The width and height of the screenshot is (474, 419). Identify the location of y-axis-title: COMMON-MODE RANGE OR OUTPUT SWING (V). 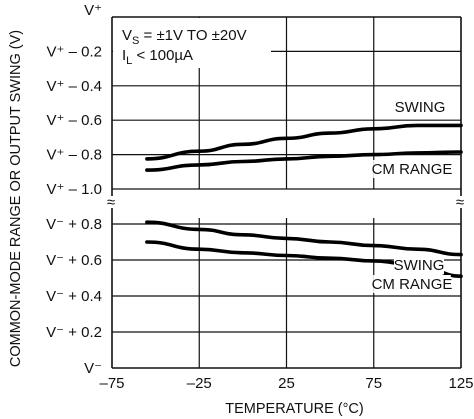
(16, 198).